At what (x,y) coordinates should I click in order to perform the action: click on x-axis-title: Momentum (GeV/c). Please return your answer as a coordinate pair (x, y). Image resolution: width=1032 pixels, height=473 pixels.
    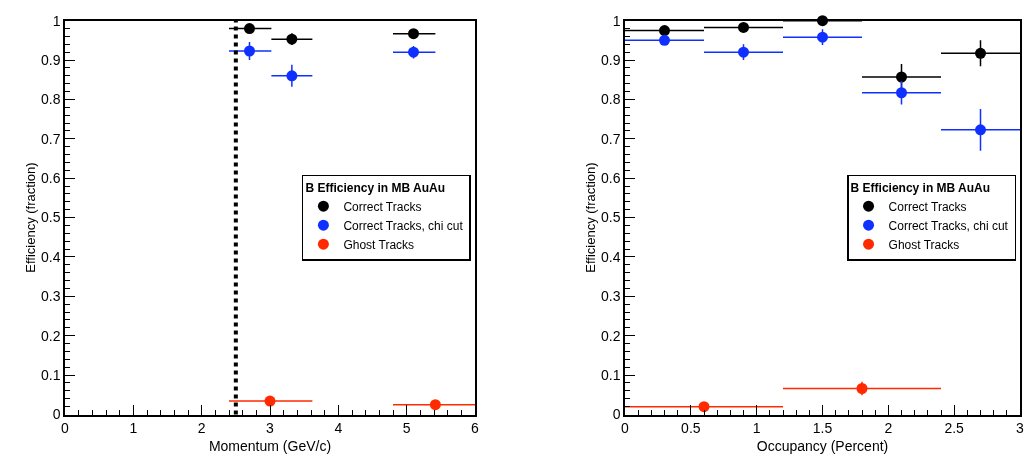
    Looking at the image, I should click on (270, 445).